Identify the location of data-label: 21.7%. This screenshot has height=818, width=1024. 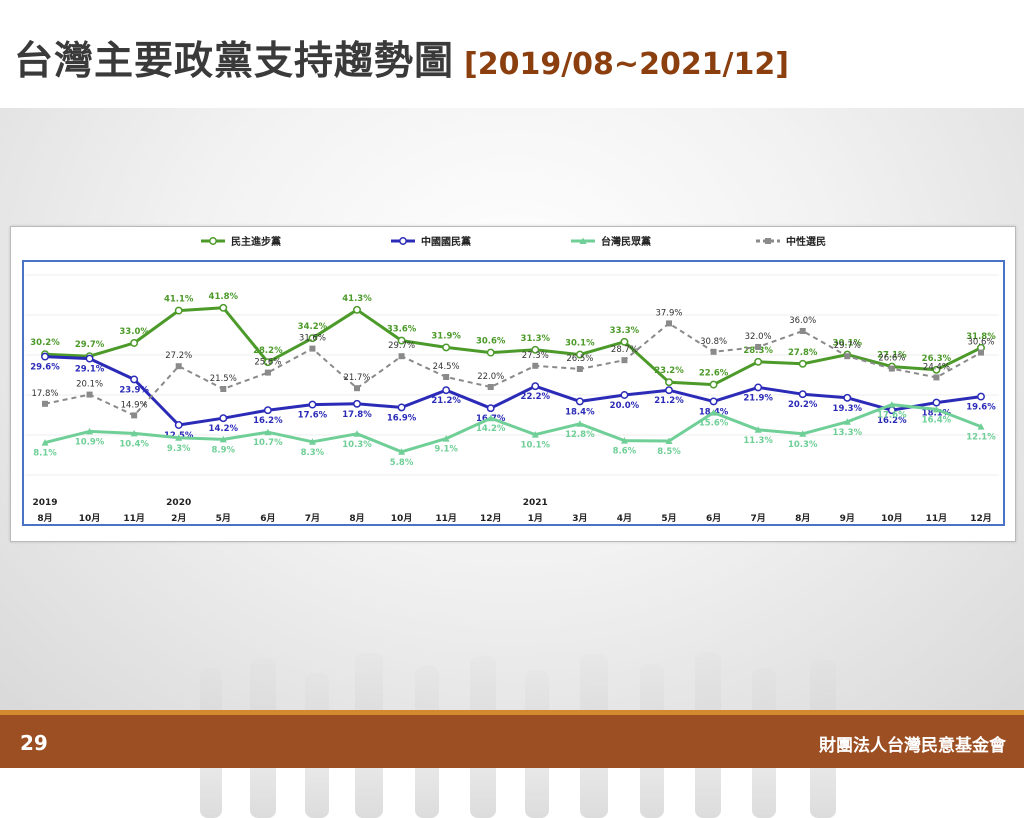
(356, 378).